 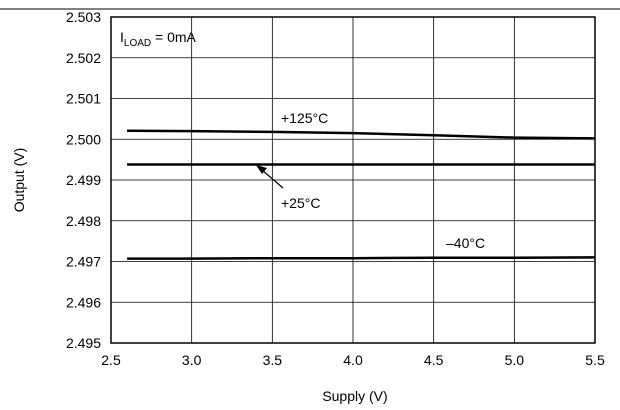 I want to click on y-tick-label: 2.497, so click(x=83, y=262).